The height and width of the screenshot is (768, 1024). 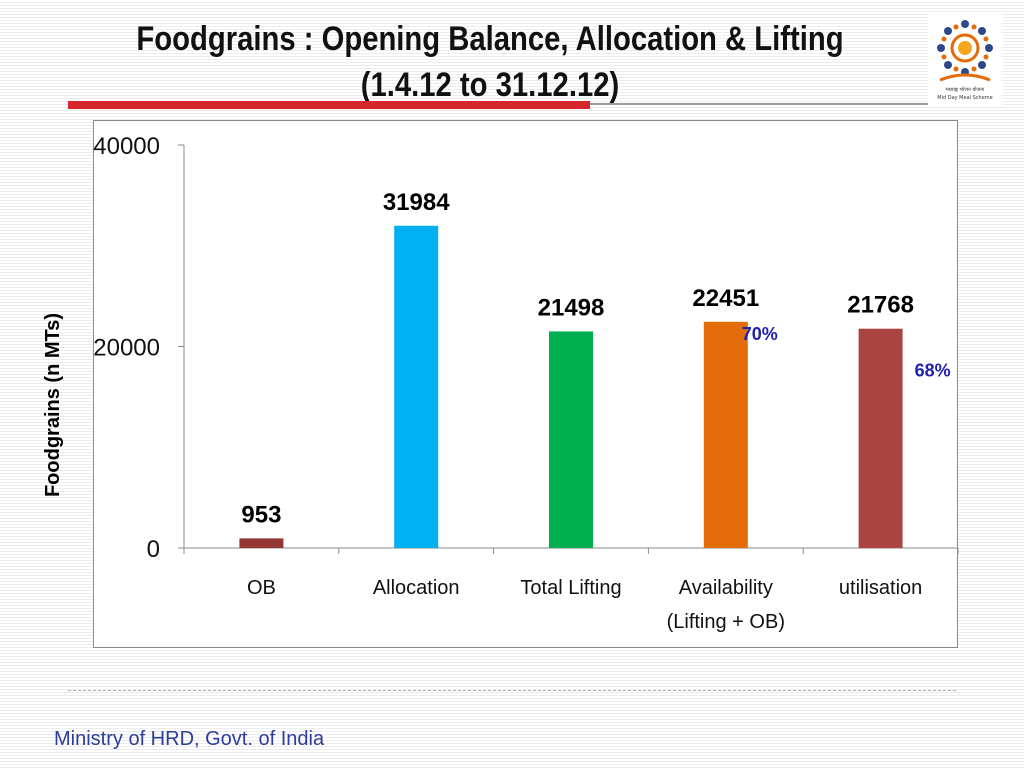 What do you see at coordinates (126, 348) in the screenshot?
I see `y-tick-label: 20000` at bounding box center [126, 348].